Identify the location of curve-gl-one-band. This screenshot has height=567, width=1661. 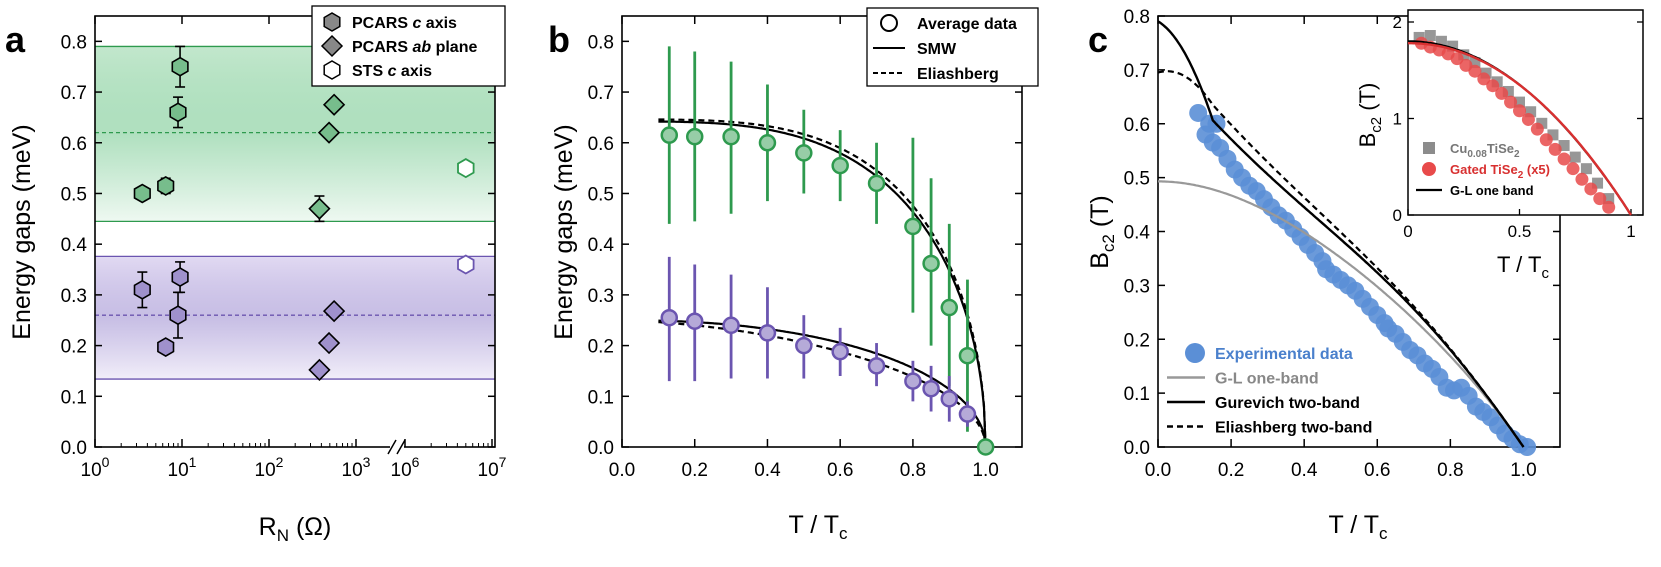
(1341, 314).